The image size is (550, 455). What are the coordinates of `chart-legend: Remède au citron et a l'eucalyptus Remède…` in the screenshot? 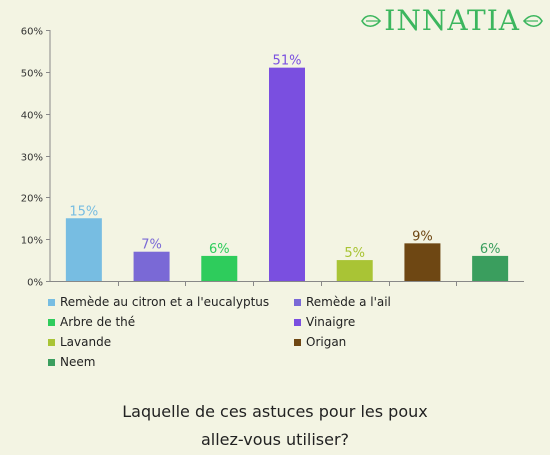 It's located at (288, 332).